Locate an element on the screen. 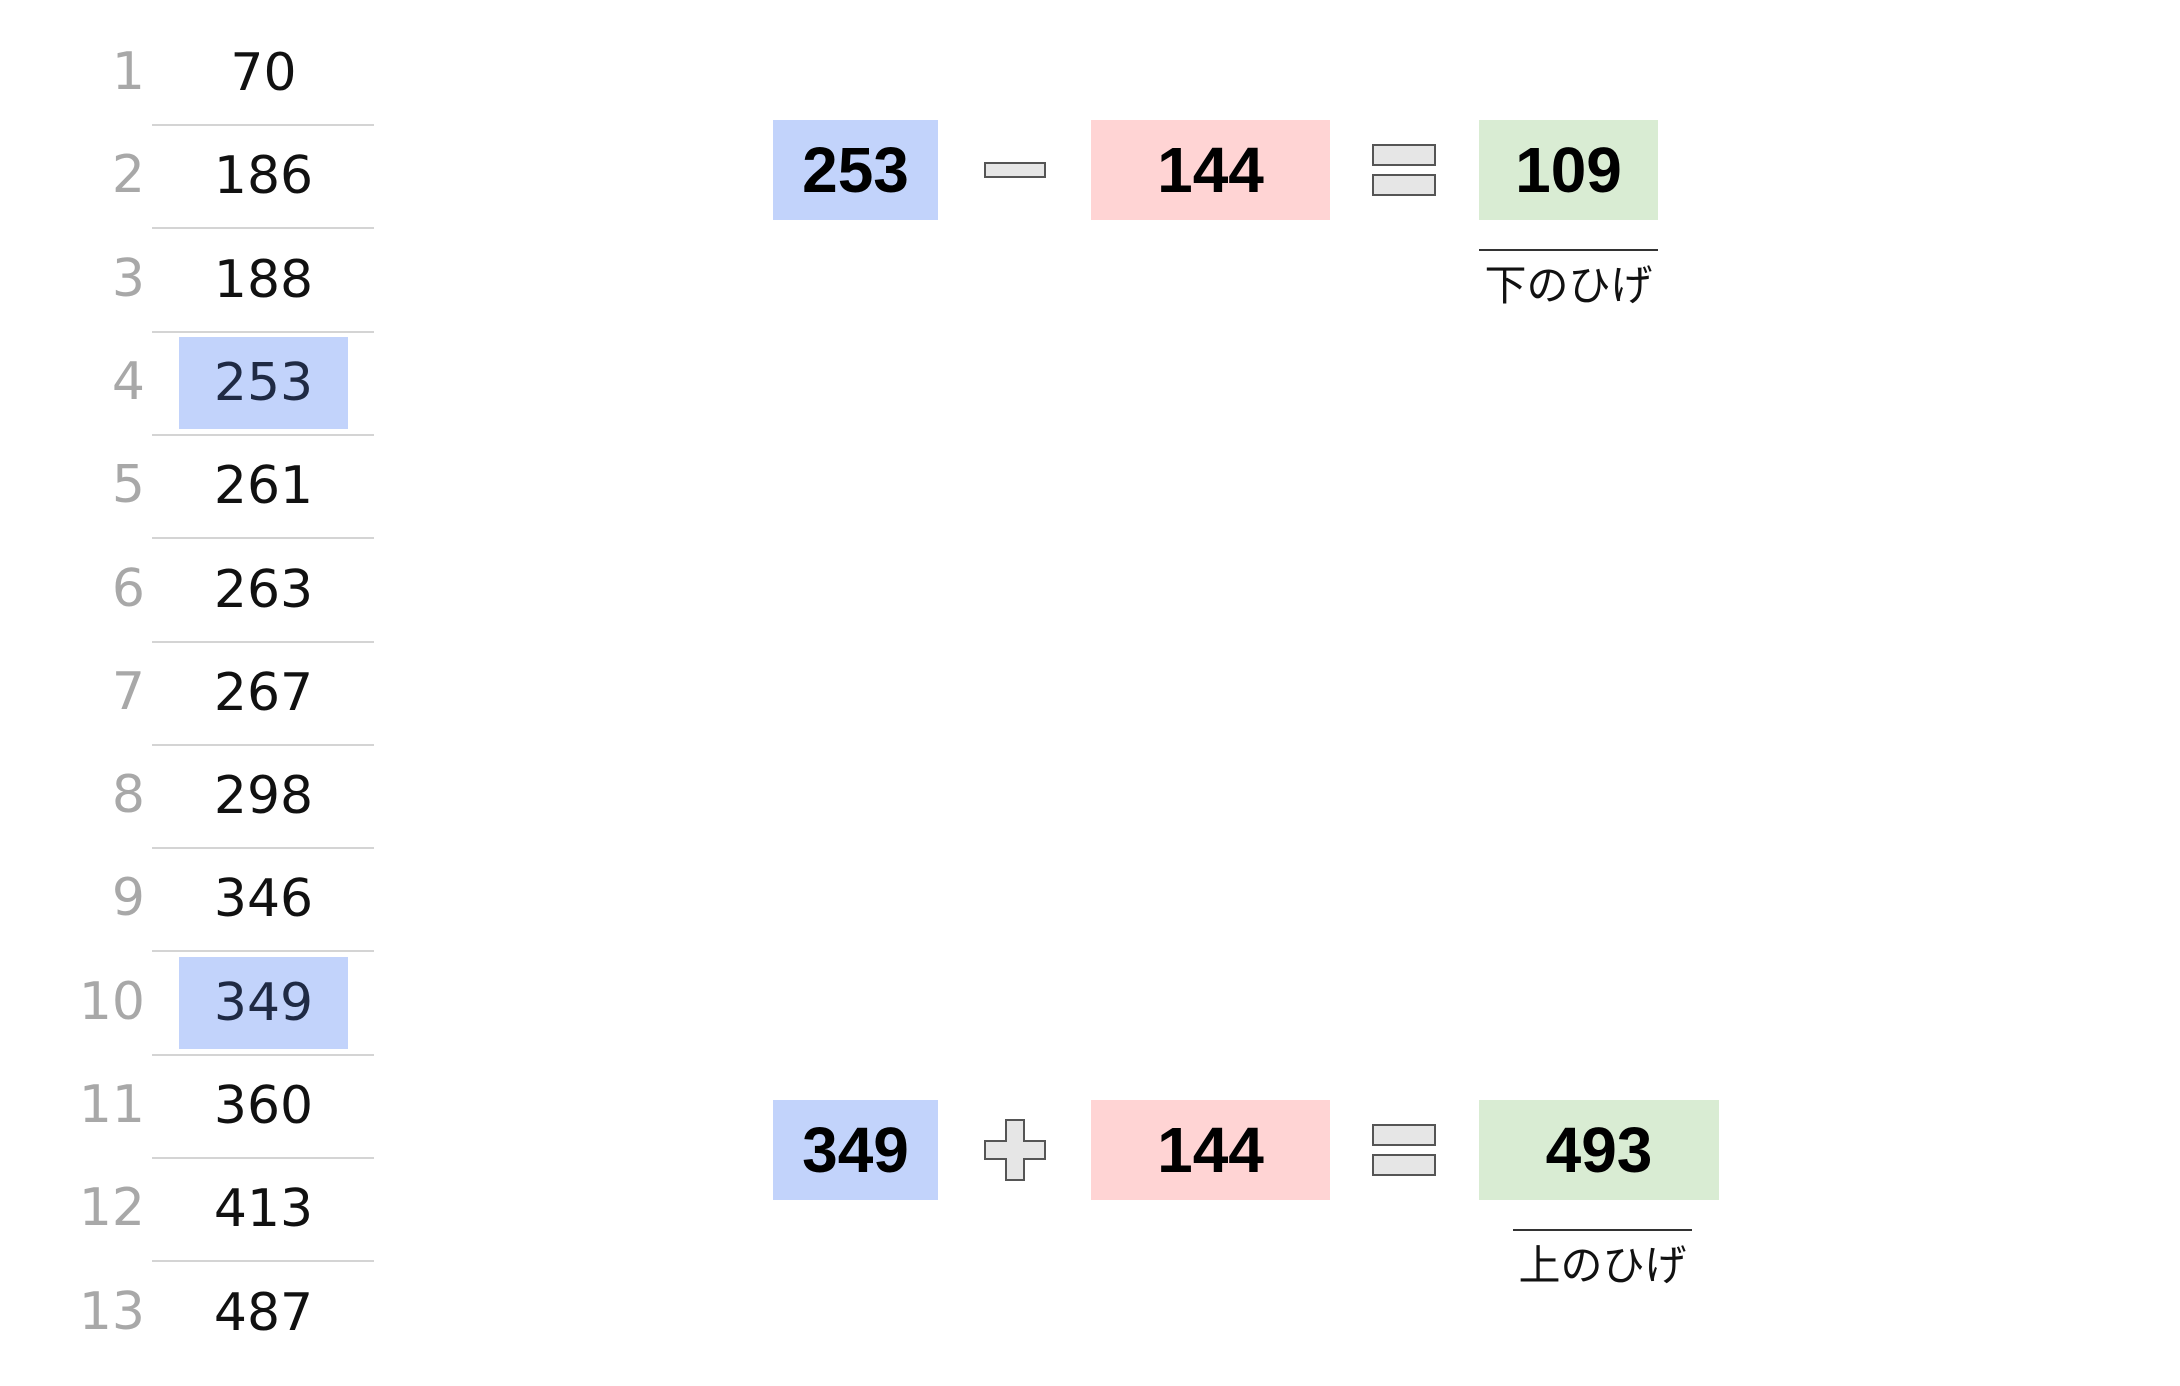 The width and height of the screenshot is (2180, 1386). row-value: 298 is located at coordinates (263, 796).